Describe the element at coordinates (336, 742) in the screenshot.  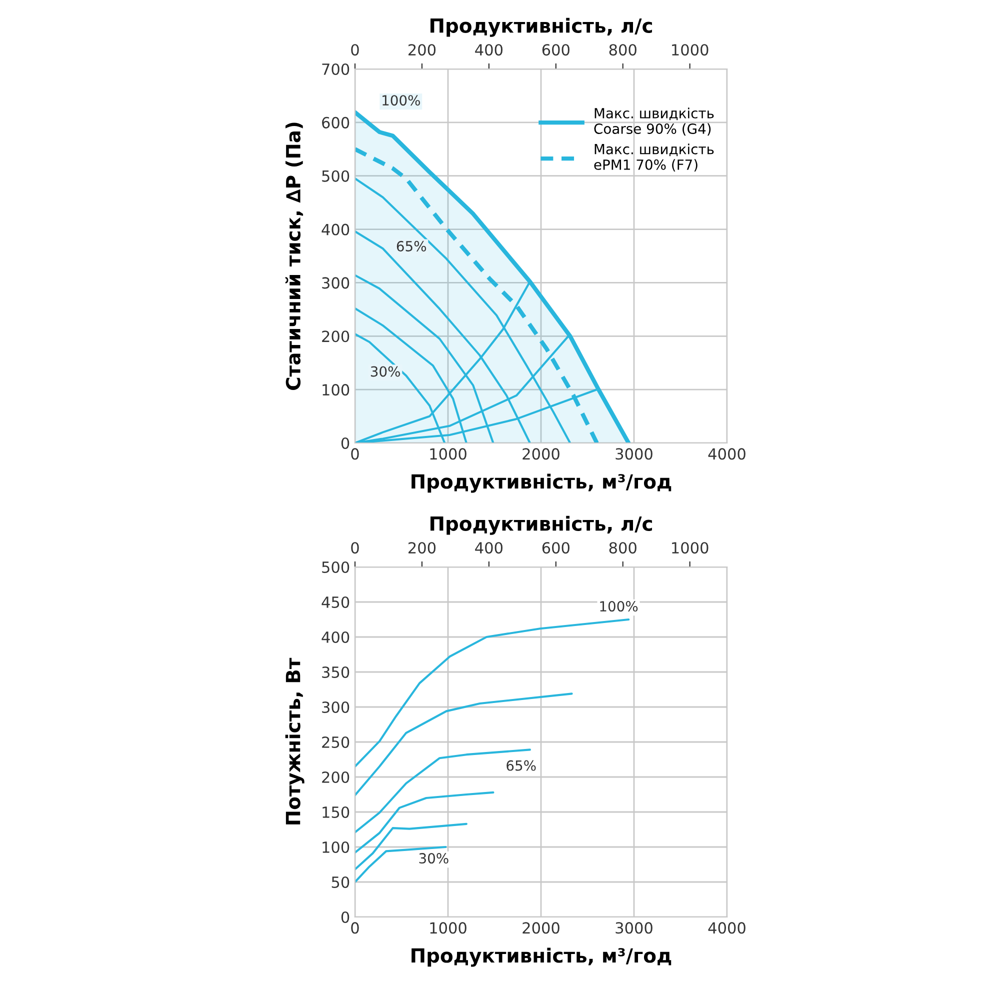
I see `y-tick-label: 250` at that location.